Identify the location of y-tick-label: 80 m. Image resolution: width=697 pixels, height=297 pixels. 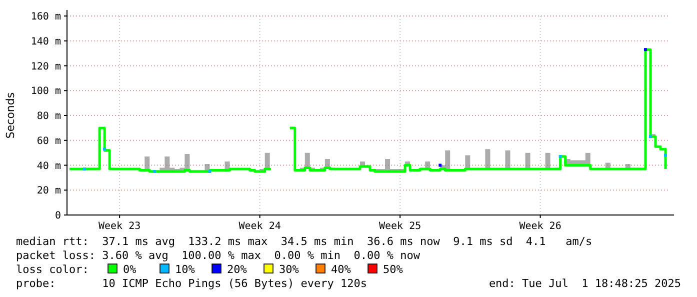
(48, 116).